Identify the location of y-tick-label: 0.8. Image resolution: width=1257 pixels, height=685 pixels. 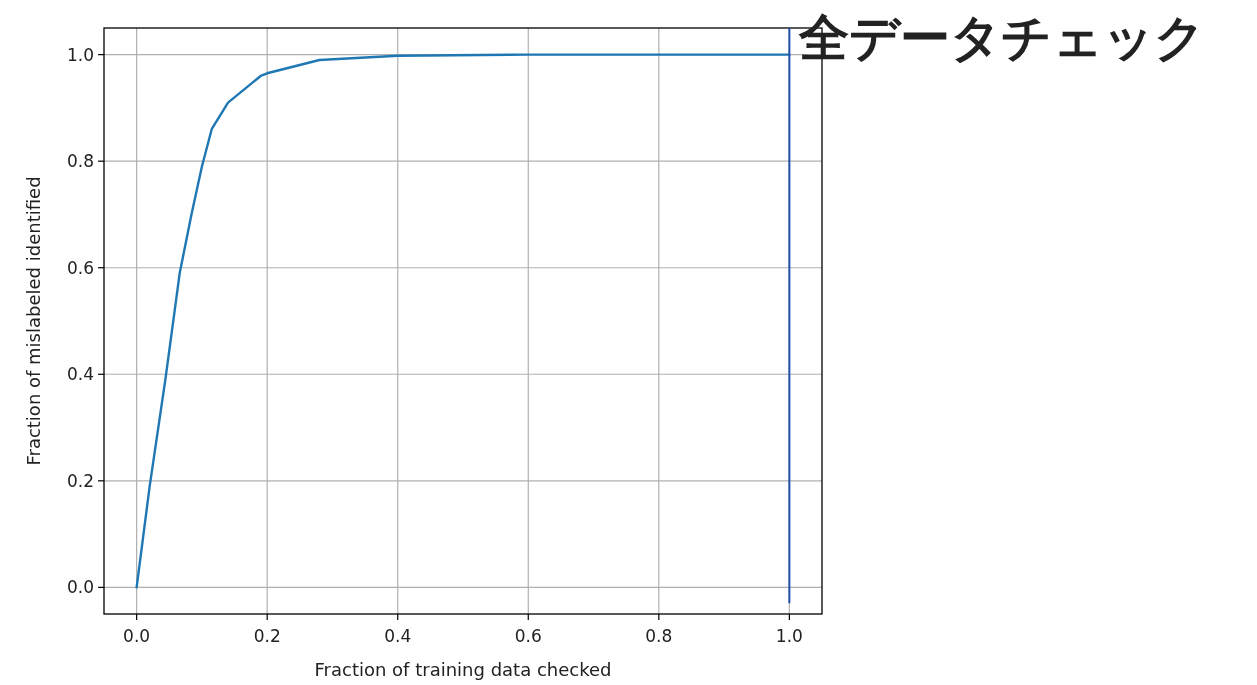
(80, 161).